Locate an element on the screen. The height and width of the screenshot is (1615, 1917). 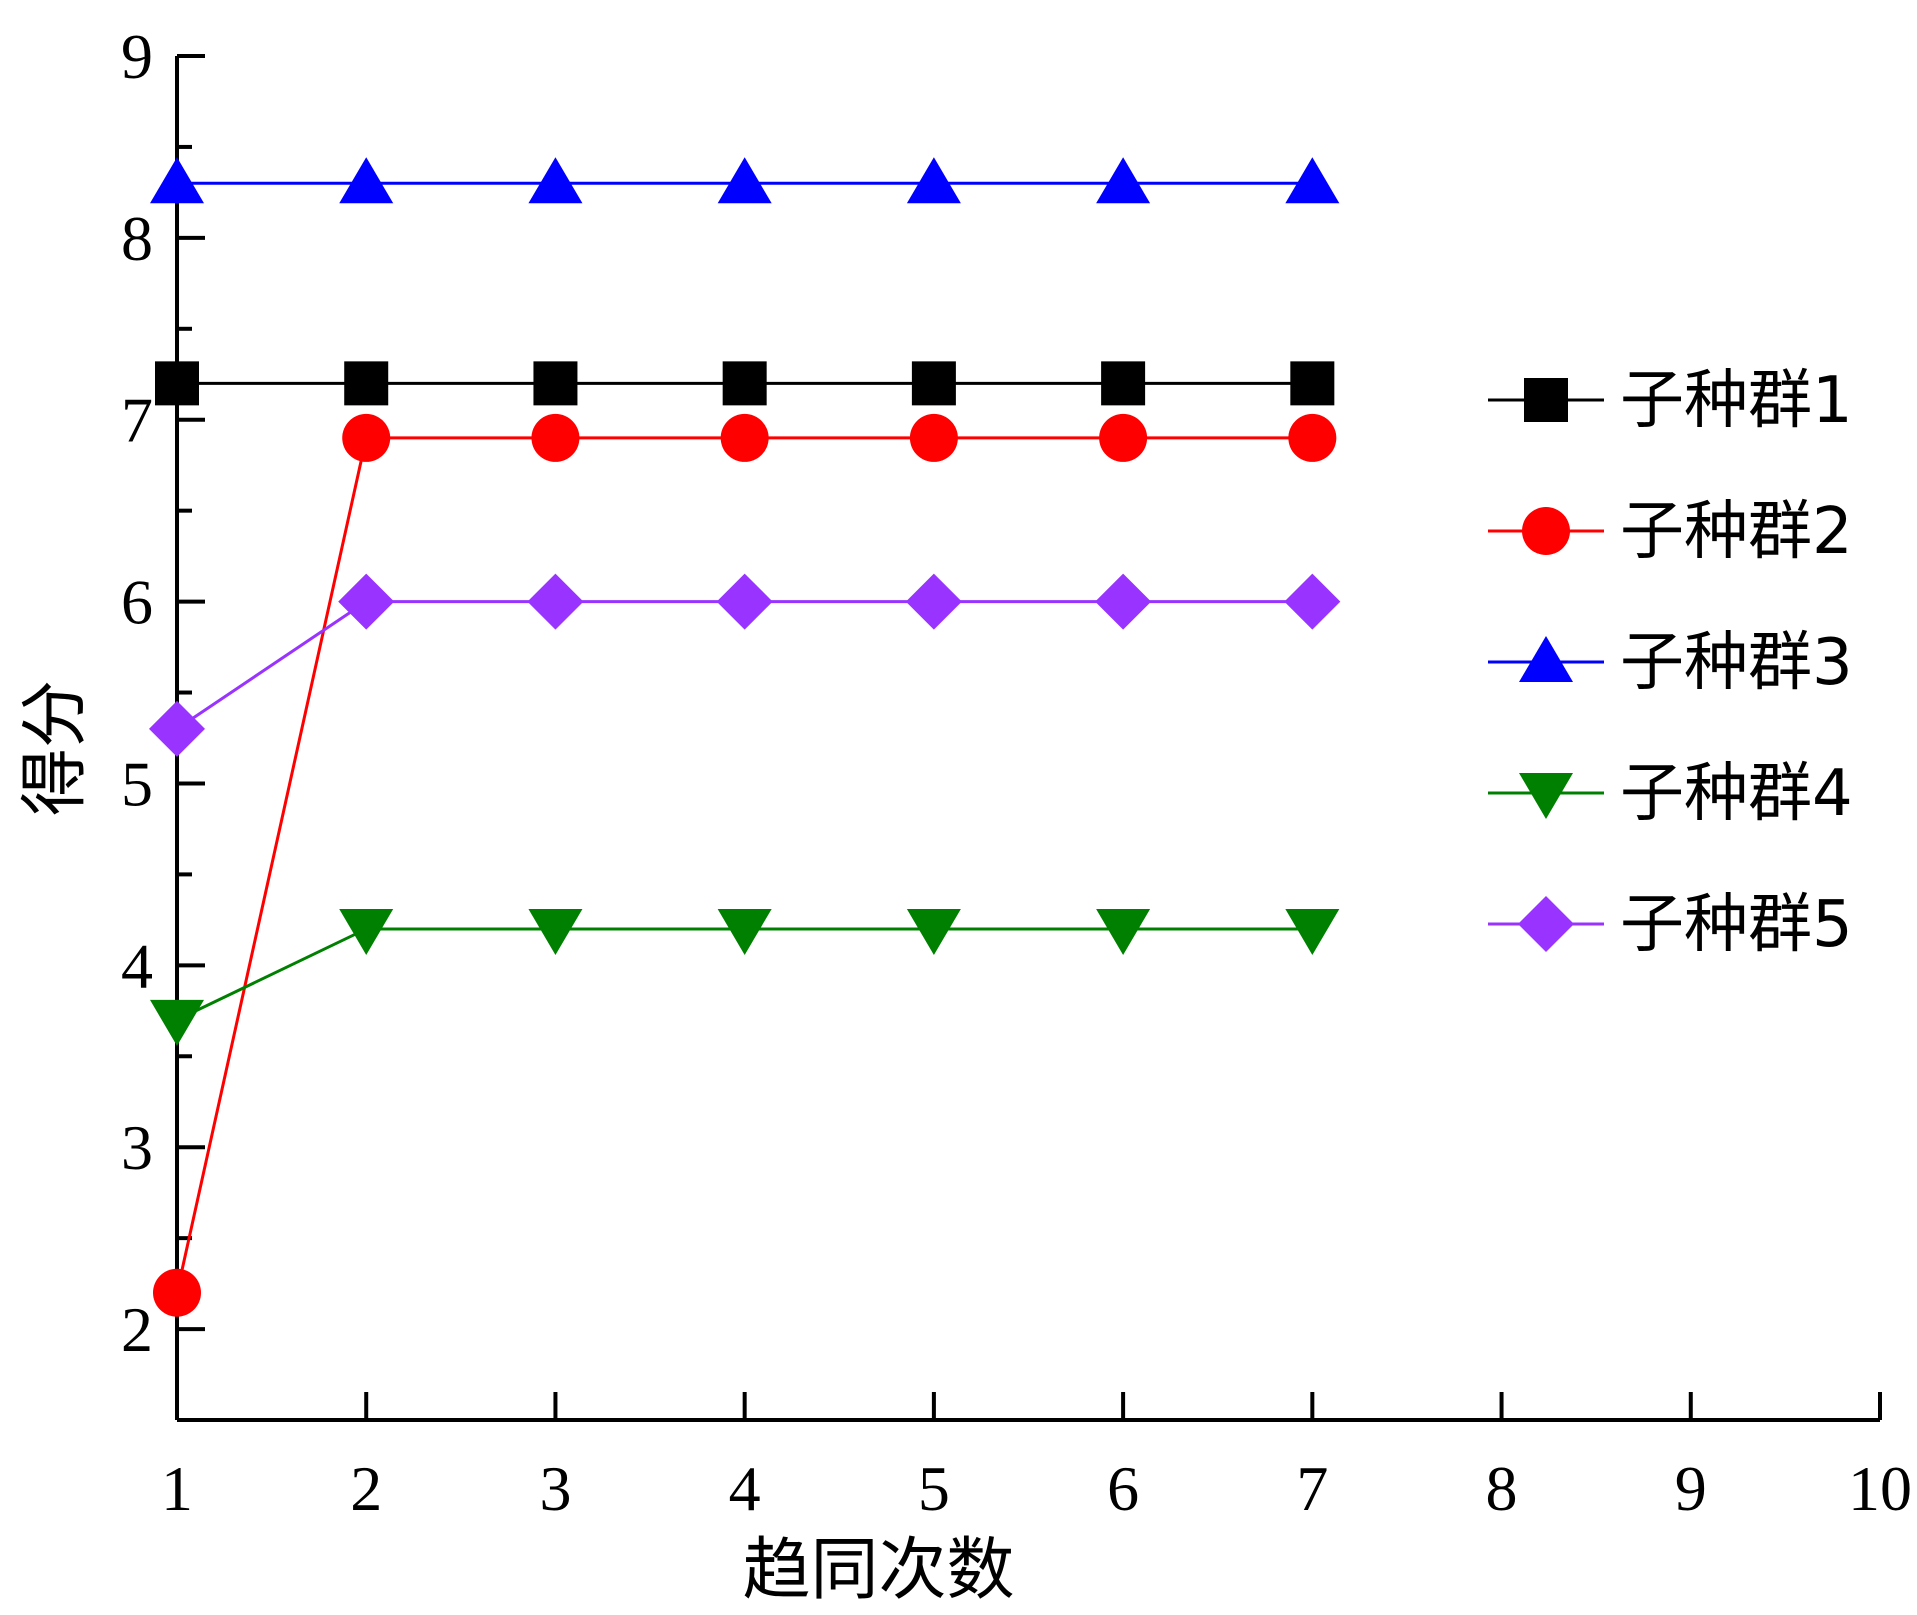
y-tick-label: 5 is located at coordinates (137, 783).